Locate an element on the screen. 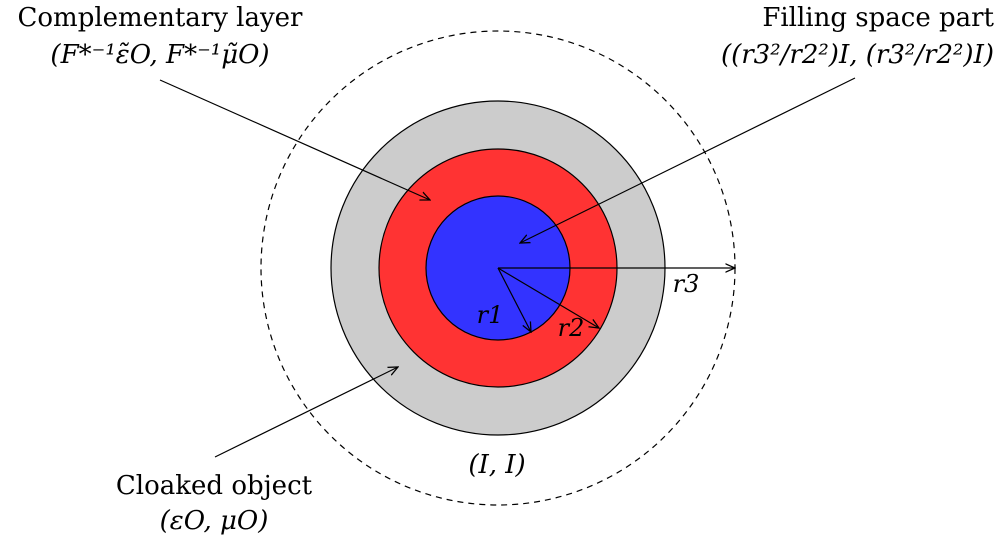 This screenshot has height=540, width=1003. cloaked-object-expression: (εO, μO) is located at coordinates (214, 521).